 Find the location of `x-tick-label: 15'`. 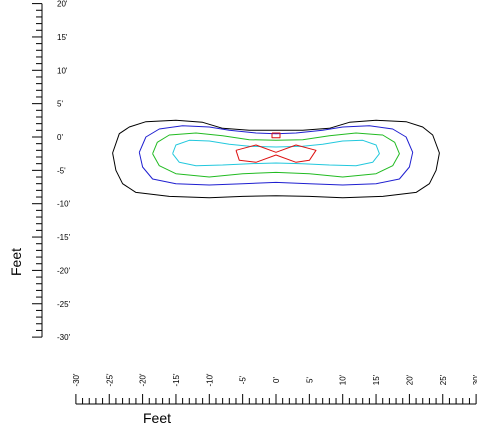

x-tick-label: 15' is located at coordinates (376, 379).